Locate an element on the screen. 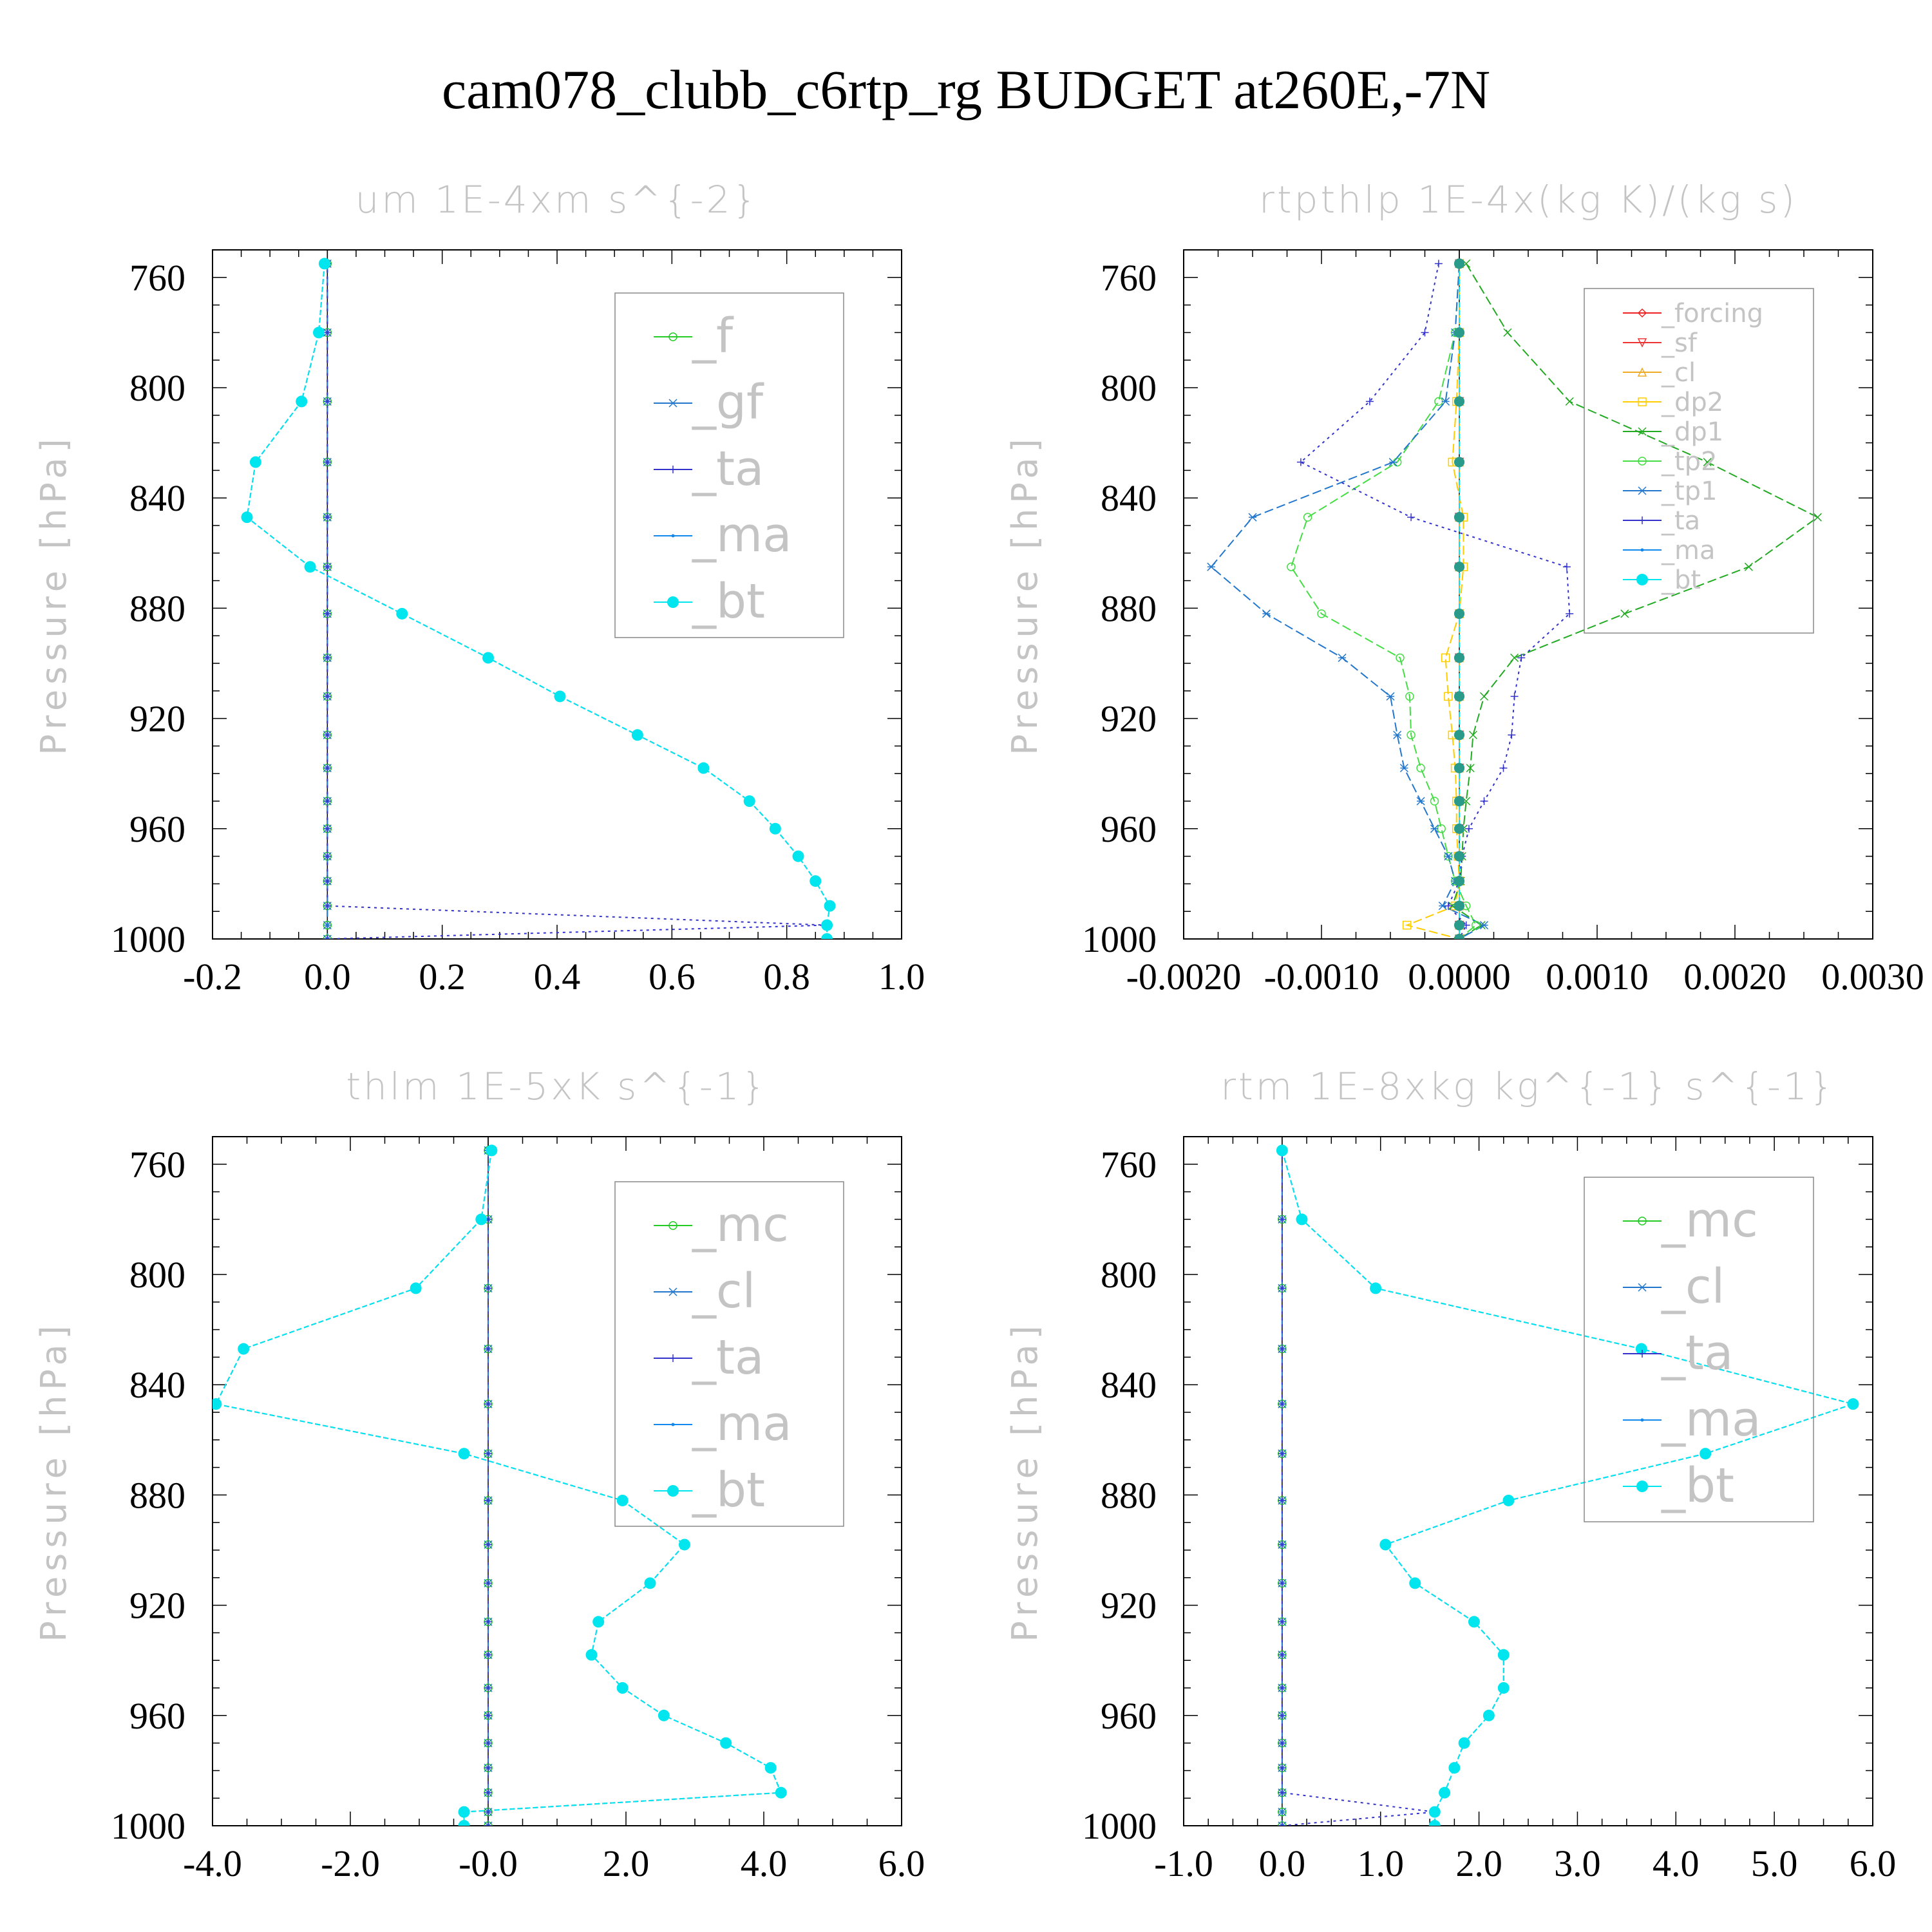  legend-label: _dp2 is located at coordinates (1692, 402).